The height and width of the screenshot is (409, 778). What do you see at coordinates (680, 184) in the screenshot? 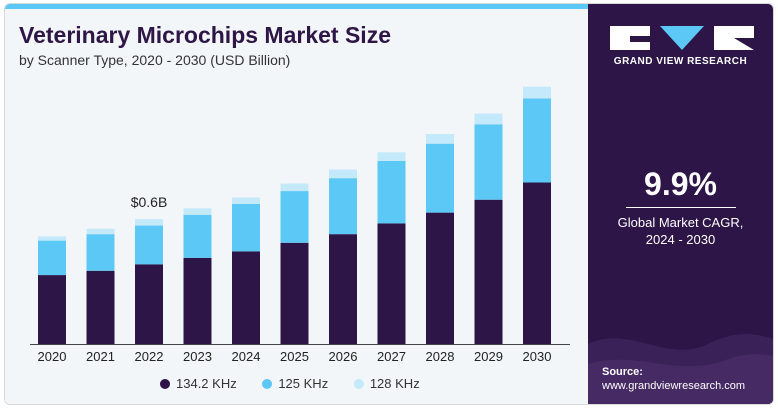
I see `cagr-value: 9.9%` at bounding box center [680, 184].